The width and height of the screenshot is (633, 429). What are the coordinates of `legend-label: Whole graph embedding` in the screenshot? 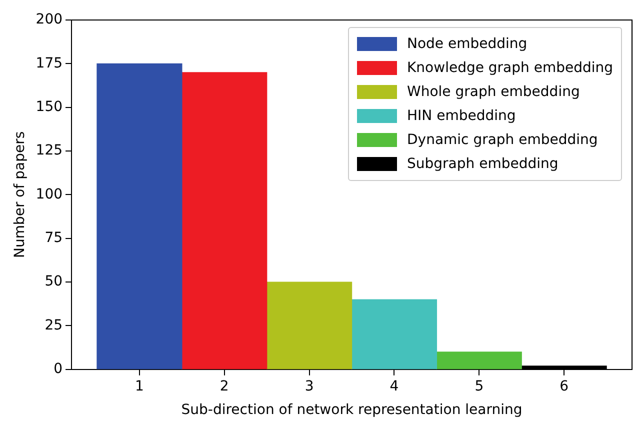 It's located at (493, 92).